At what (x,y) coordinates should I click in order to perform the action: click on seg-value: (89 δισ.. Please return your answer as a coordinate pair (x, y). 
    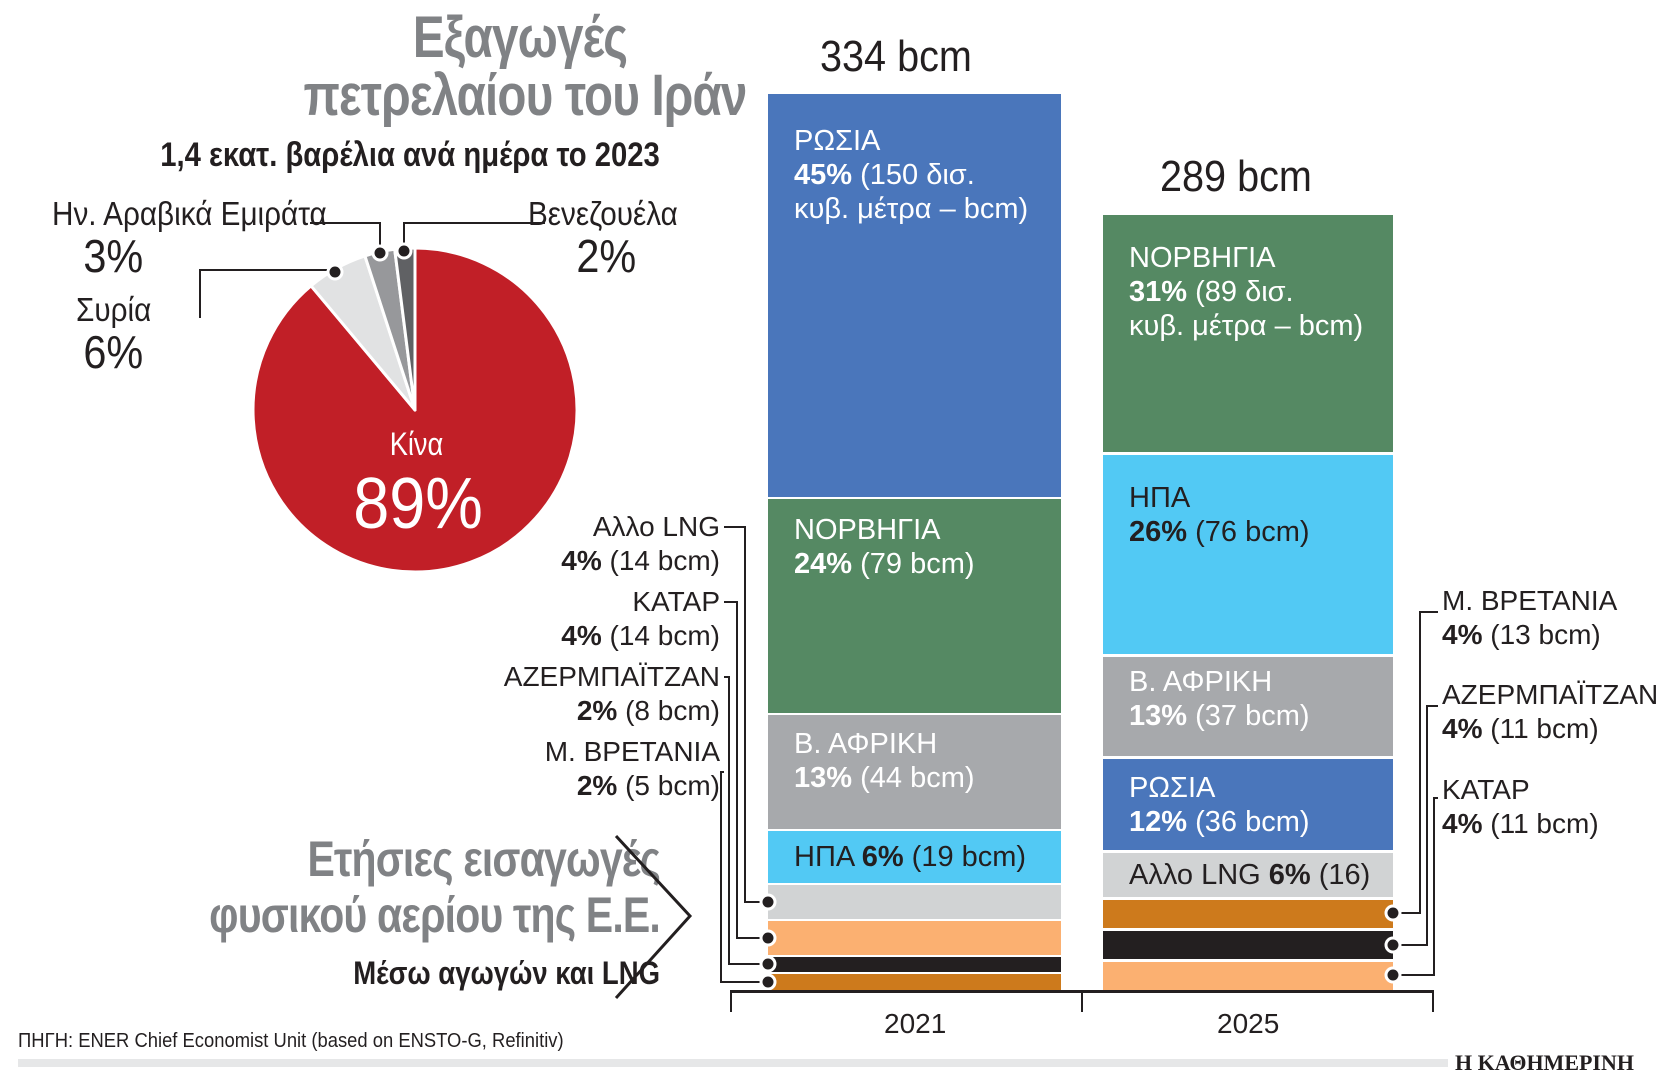
    Looking at the image, I should click on (1240, 292).